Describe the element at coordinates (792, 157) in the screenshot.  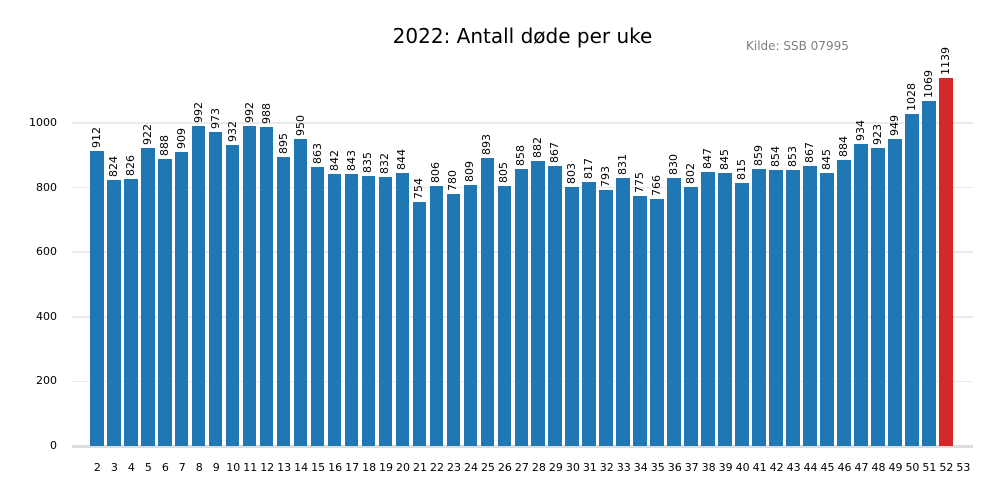
I see `bar-value-label: 853` at that location.